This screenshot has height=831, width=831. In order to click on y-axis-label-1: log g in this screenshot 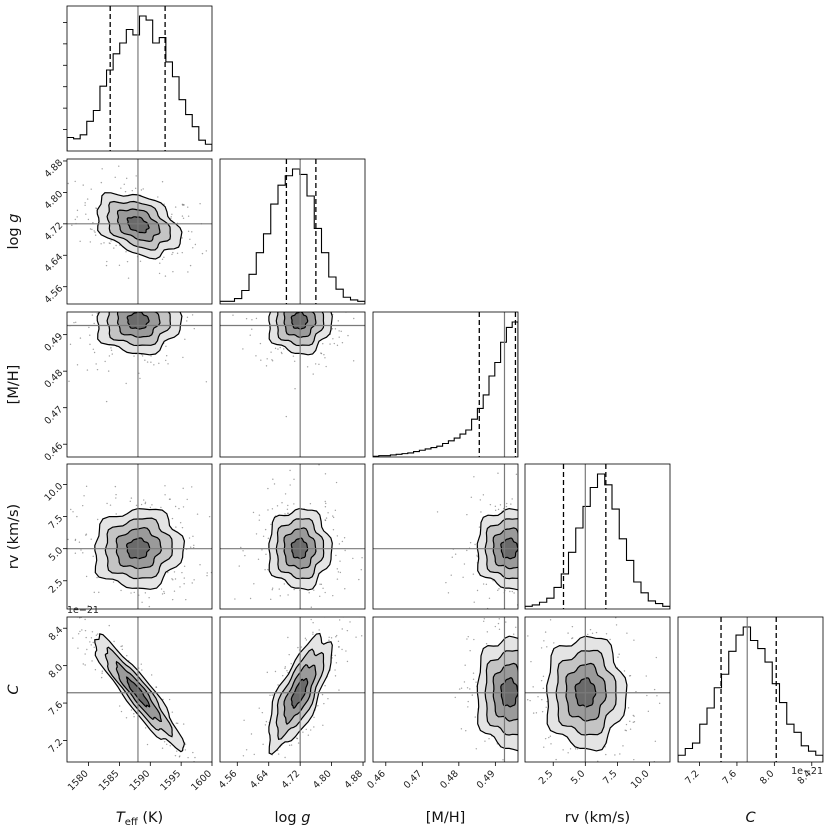, I will do `click(14, 232)`.